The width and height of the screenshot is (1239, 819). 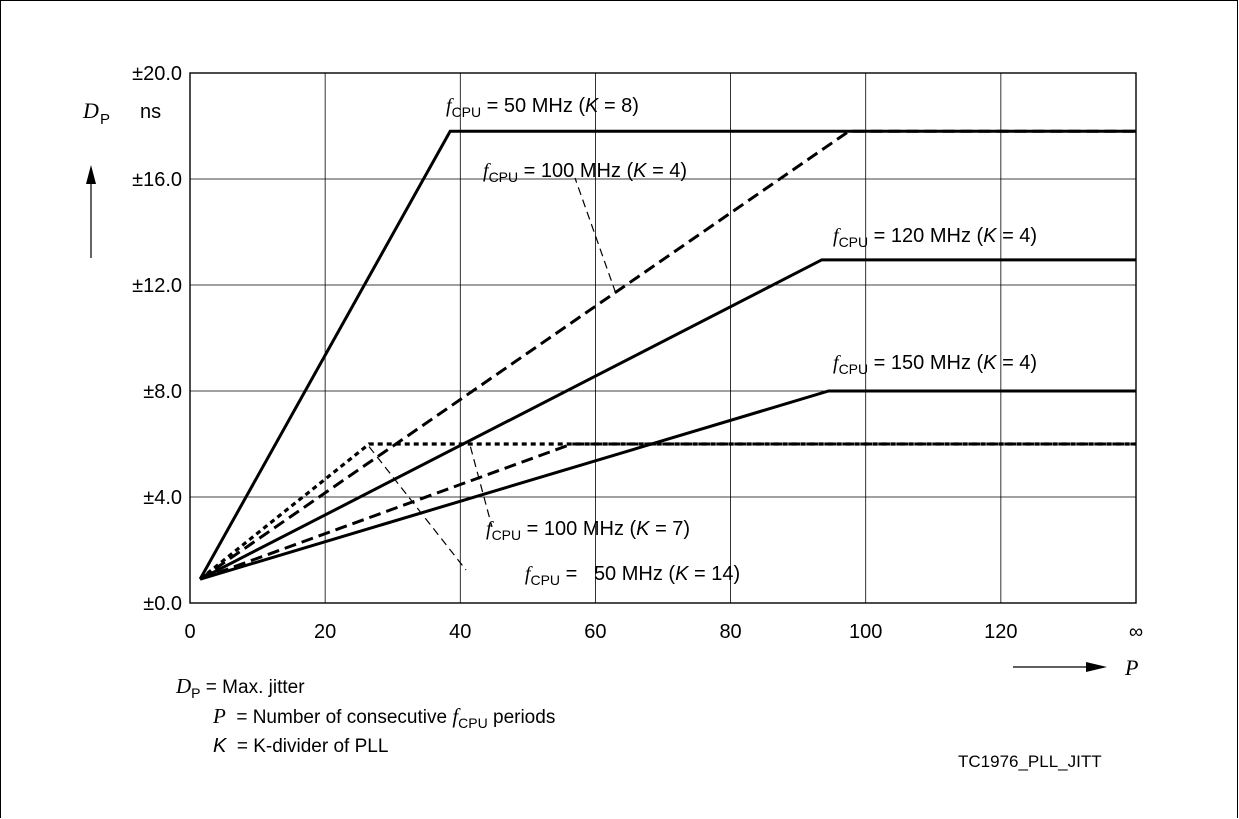 What do you see at coordinates (162, 604) in the screenshot?
I see `y-tick-label: ±0.0` at bounding box center [162, 604].